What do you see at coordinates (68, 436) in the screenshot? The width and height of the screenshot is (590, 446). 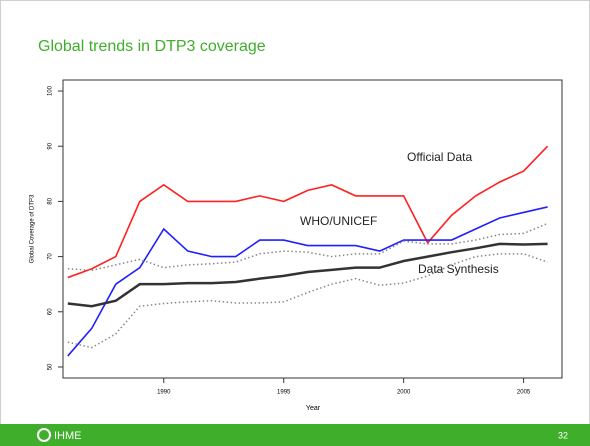 I see `logo-text: IHME` at bounding box center [68, 436].